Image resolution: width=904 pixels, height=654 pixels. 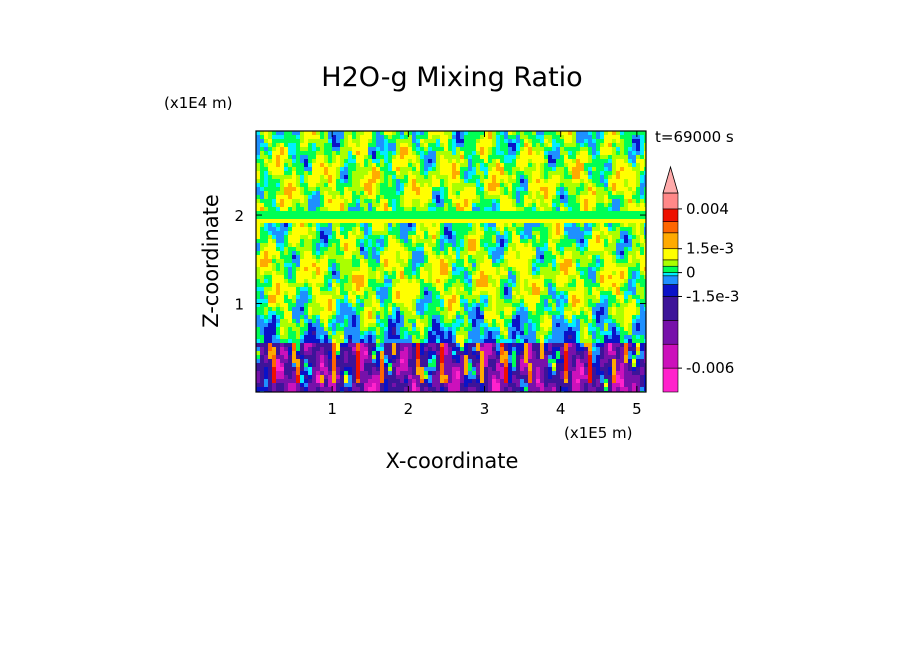 I want to click on y-axis-ticks: 12, so click(x=440, y=260).